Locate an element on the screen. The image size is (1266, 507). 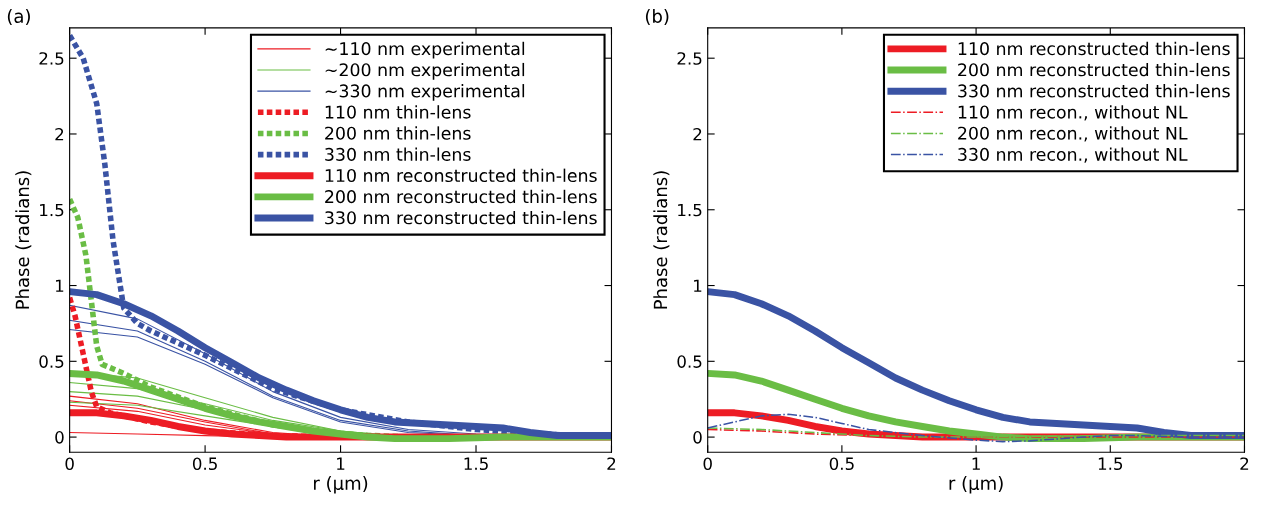
legend-label: ~330 nm experimental is located at coordinates (425, 92).